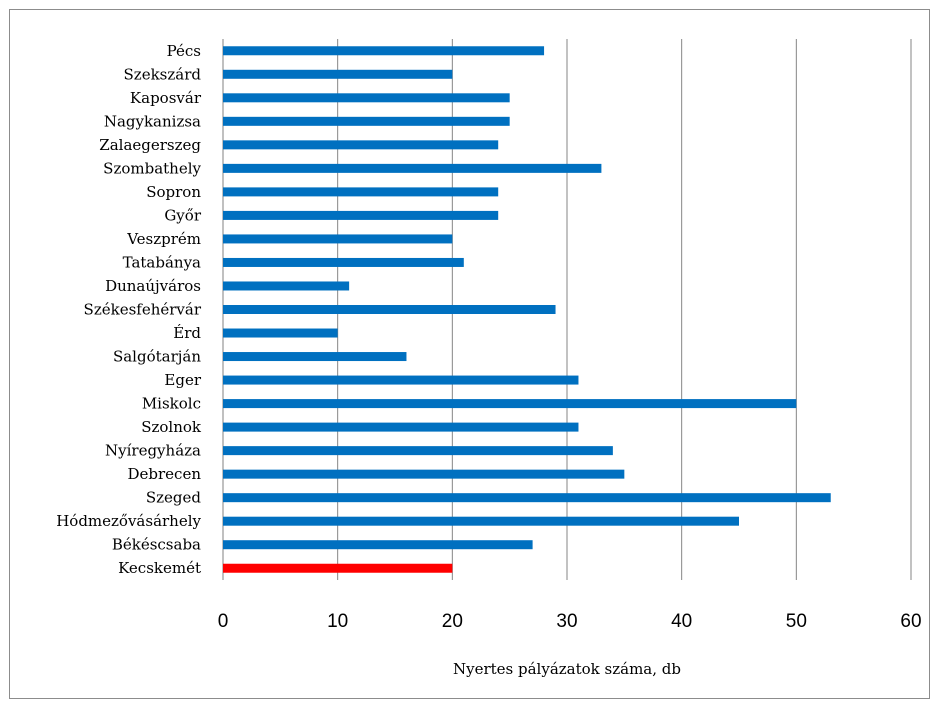 This screenshot has width=939, height=701. Describe the element at coordinates (184, 51) in the screenshot. I see `category-label: Pécs` at that location.